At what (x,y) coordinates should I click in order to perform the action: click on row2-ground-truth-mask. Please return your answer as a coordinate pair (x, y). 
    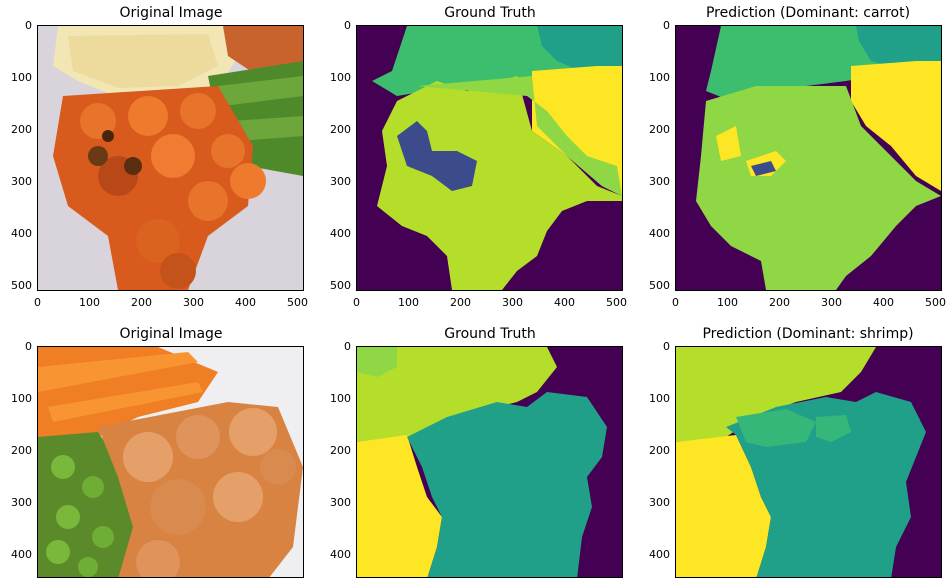
    Looking at the image, I should click on (489, 462).